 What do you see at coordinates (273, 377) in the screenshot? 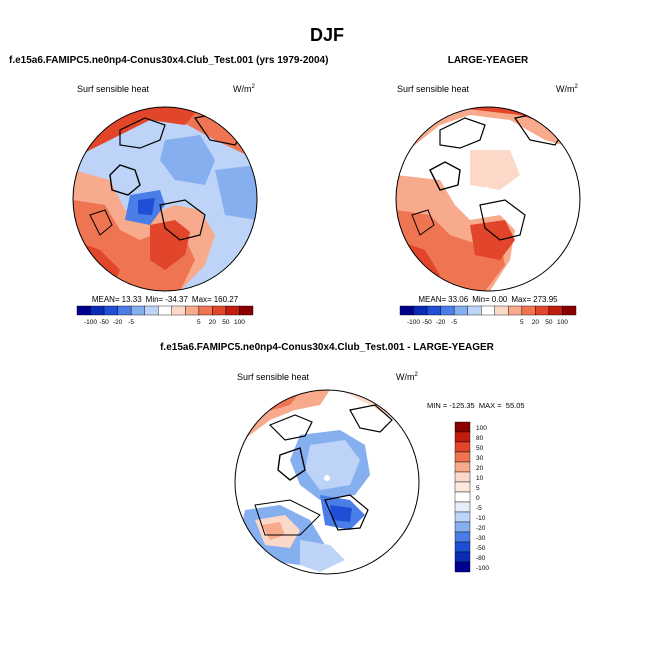
I see `panel-diff-variable: Surf sensible heat` at bounding box center [273, 377].